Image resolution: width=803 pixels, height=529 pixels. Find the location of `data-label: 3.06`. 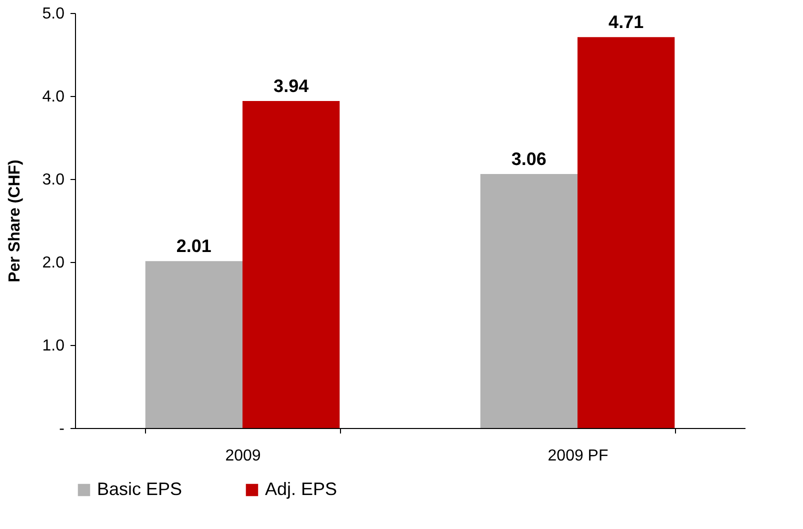

data-label: 3.06 is located at coordinates (528, 159).